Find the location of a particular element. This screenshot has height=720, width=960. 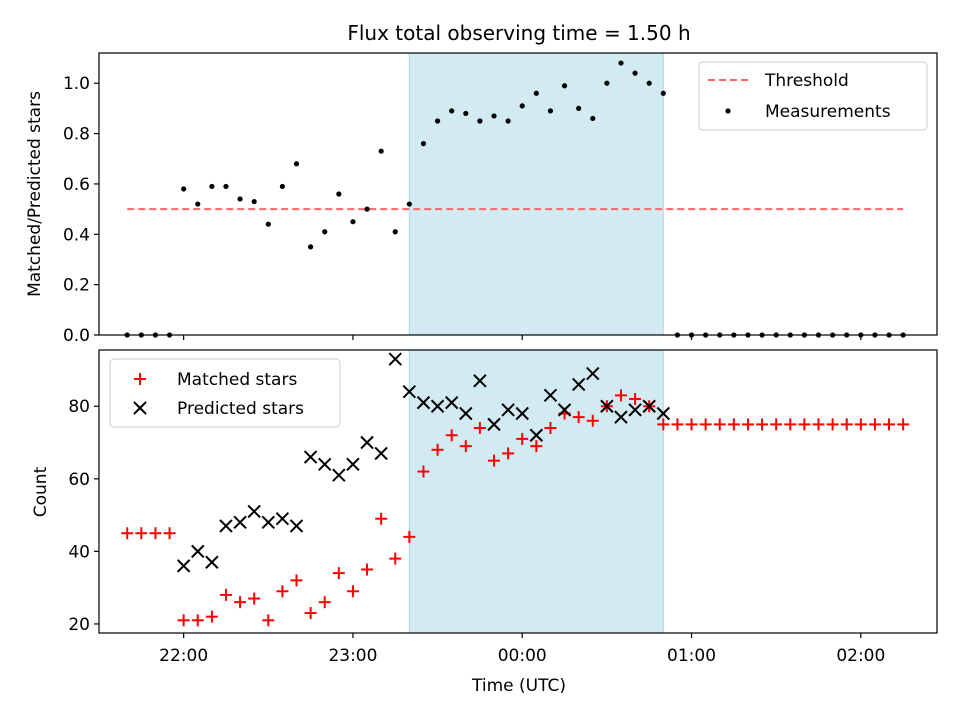

top-y-tick-label: 1.0 is located at coordinates (76, 84).